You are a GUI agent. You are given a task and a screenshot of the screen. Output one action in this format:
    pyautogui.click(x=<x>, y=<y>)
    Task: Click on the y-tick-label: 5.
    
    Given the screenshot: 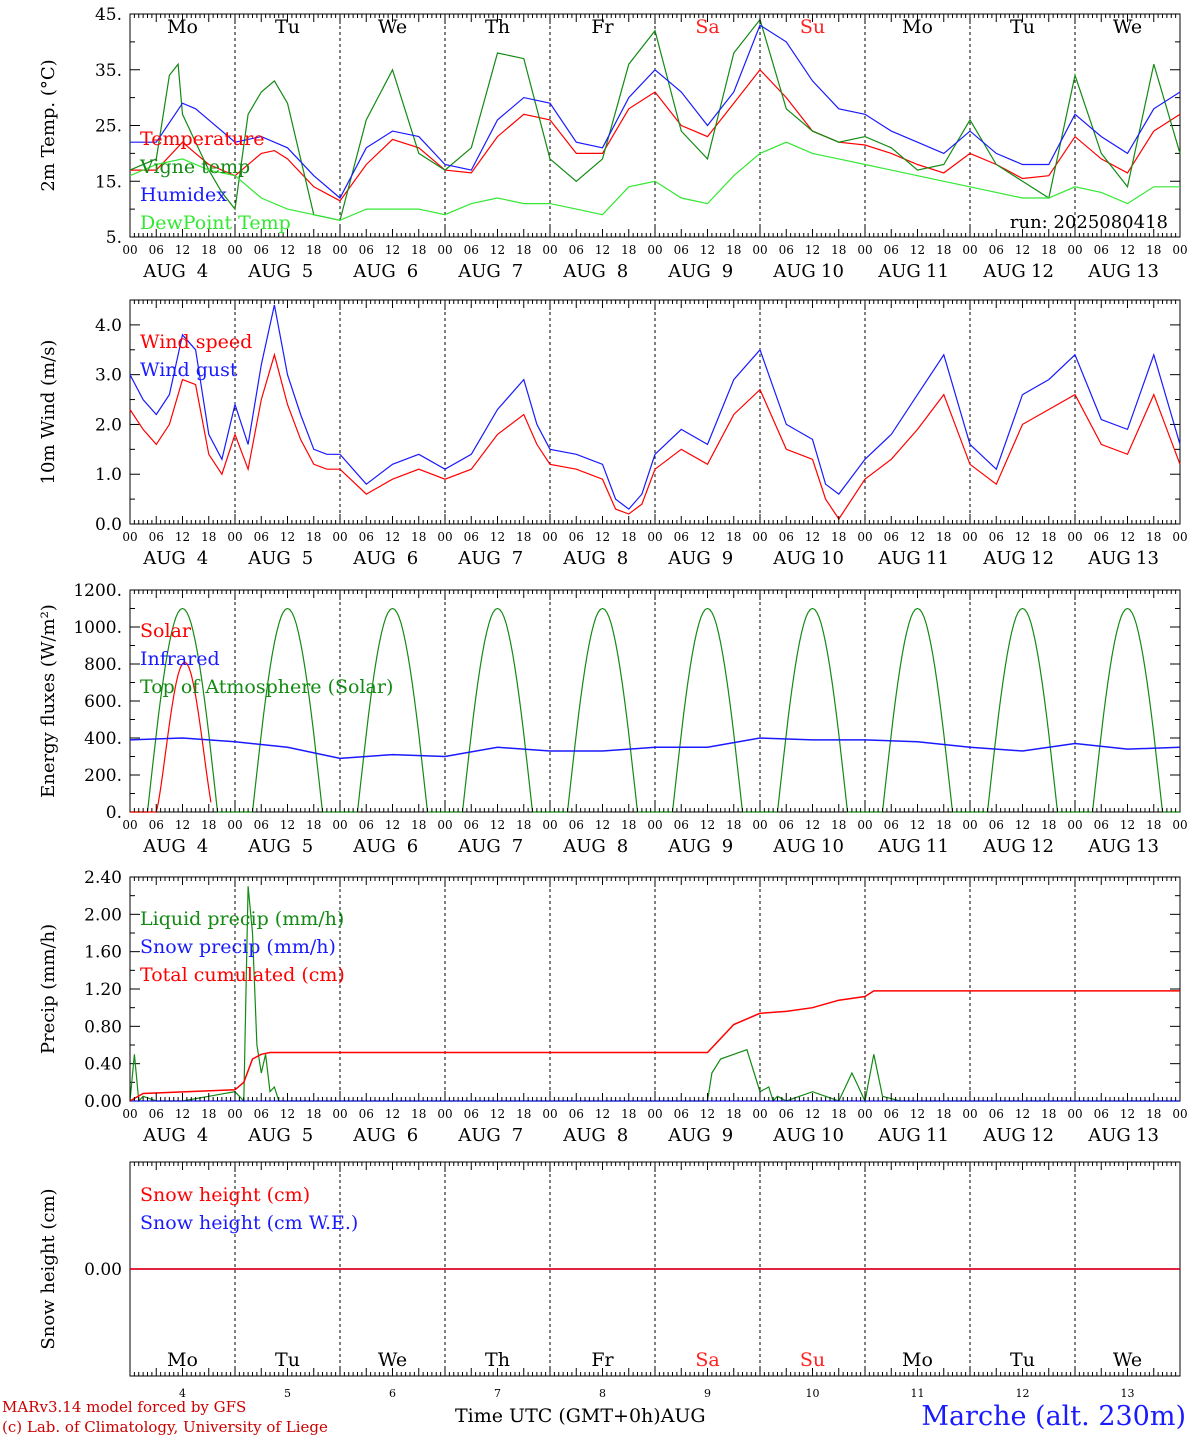 What is the action you would take?
    pyautogui.click(x=114, y=238)
    